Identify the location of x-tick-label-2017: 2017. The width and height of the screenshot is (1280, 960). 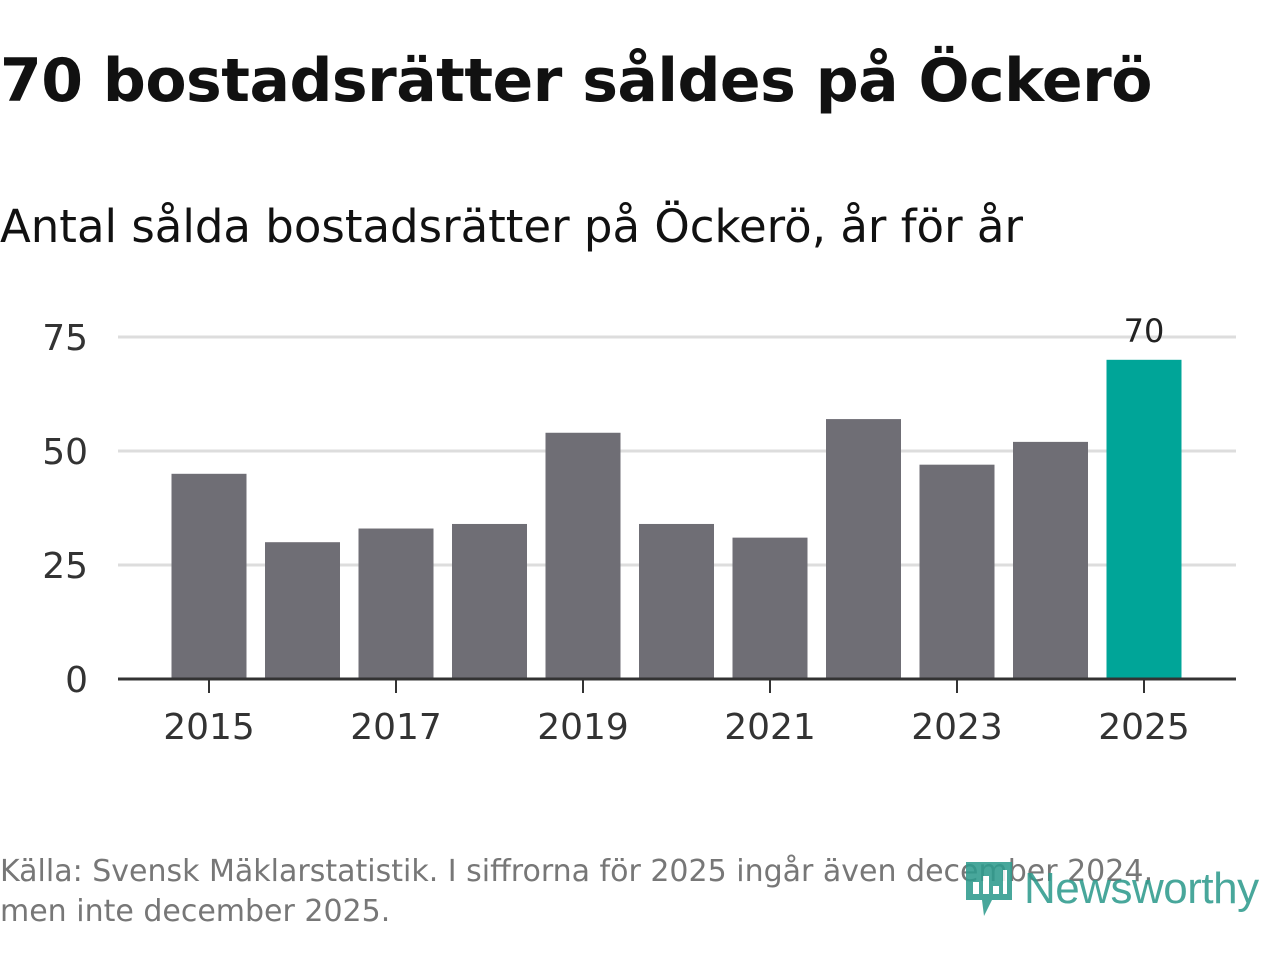
(396, 727).